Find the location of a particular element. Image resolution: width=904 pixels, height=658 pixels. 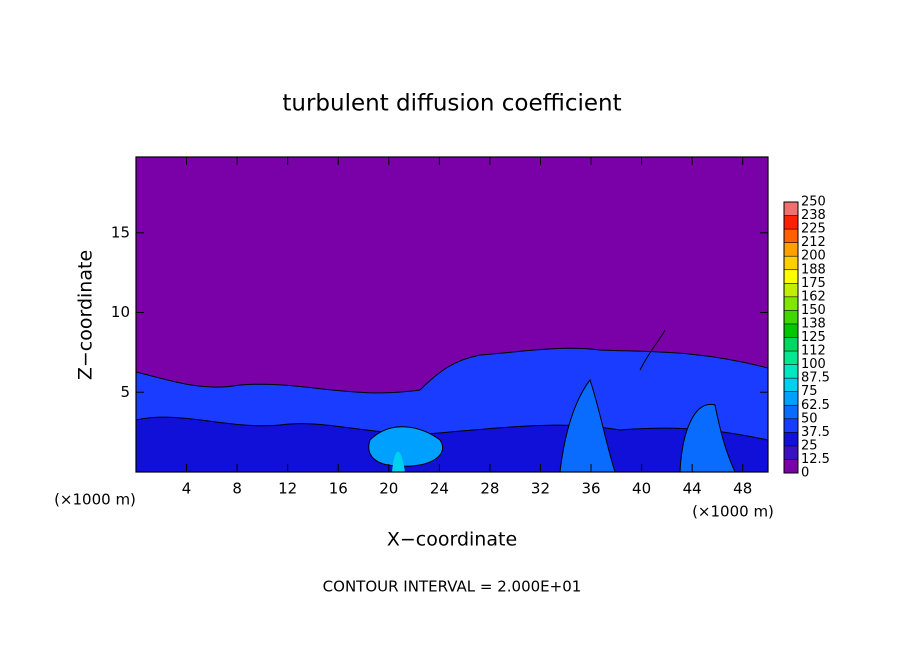

colorbar-label: 12.5 is located at coordinates (815, 459).